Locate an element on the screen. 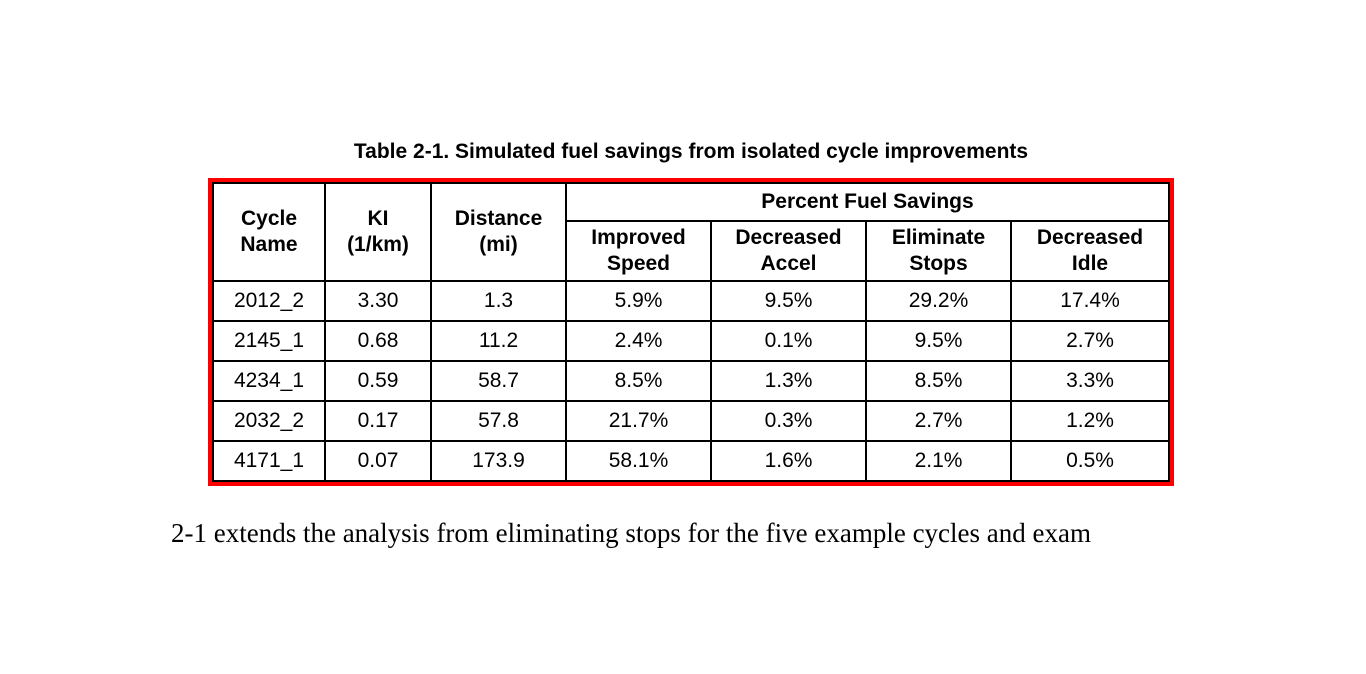  table-row: 2145_1 0.68 11.2 2.4% 0.1% 9.5% 2.7% is located at coordinates (691, 341).